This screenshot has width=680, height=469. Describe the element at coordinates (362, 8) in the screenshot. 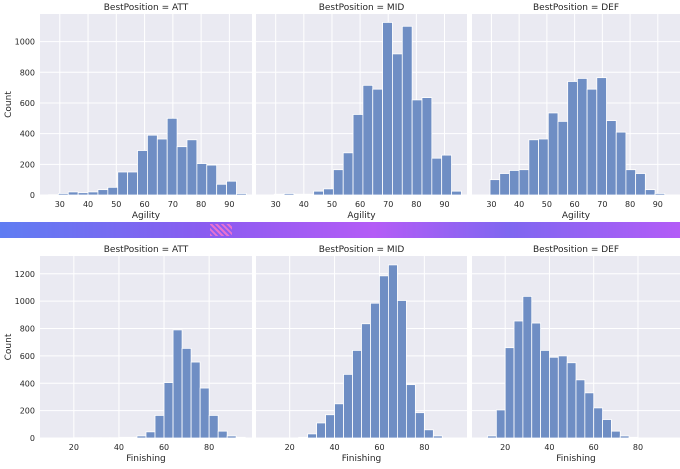

I see `panel-title: BestPosition = MID` at that location.